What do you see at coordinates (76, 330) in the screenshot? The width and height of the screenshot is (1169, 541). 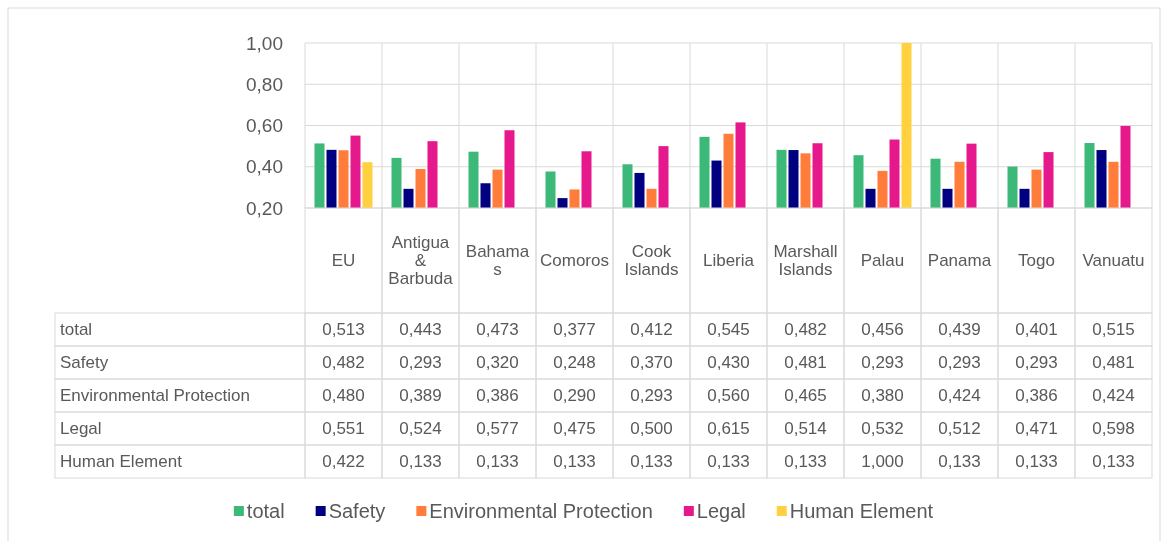 I see `text: total` at bounding box center [76, 330].